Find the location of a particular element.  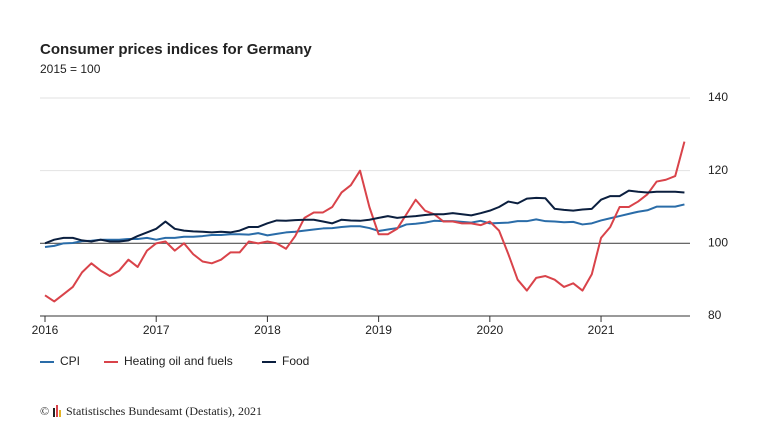

legend-label: CPI is located at coordinates (70, 361).